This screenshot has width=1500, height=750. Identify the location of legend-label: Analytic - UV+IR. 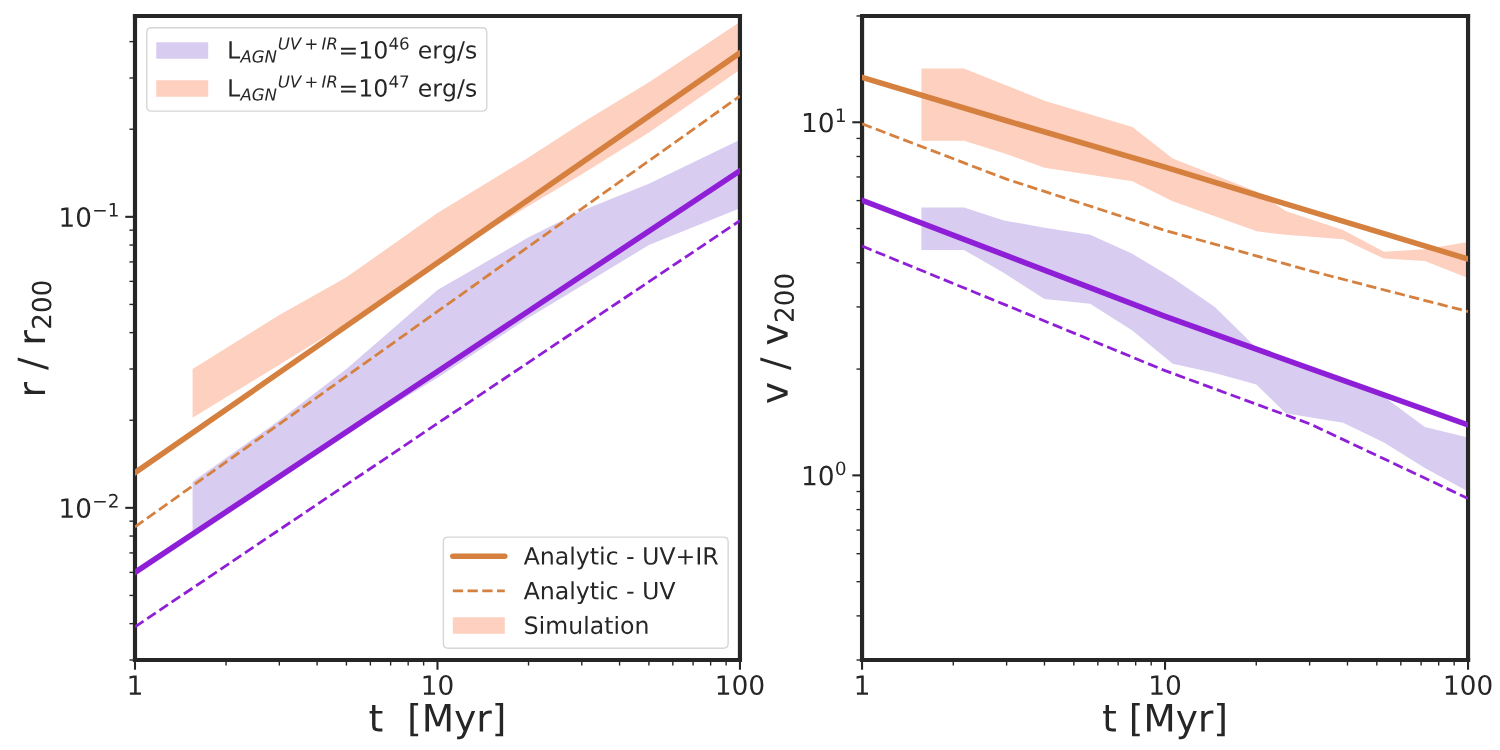
(621, 558).